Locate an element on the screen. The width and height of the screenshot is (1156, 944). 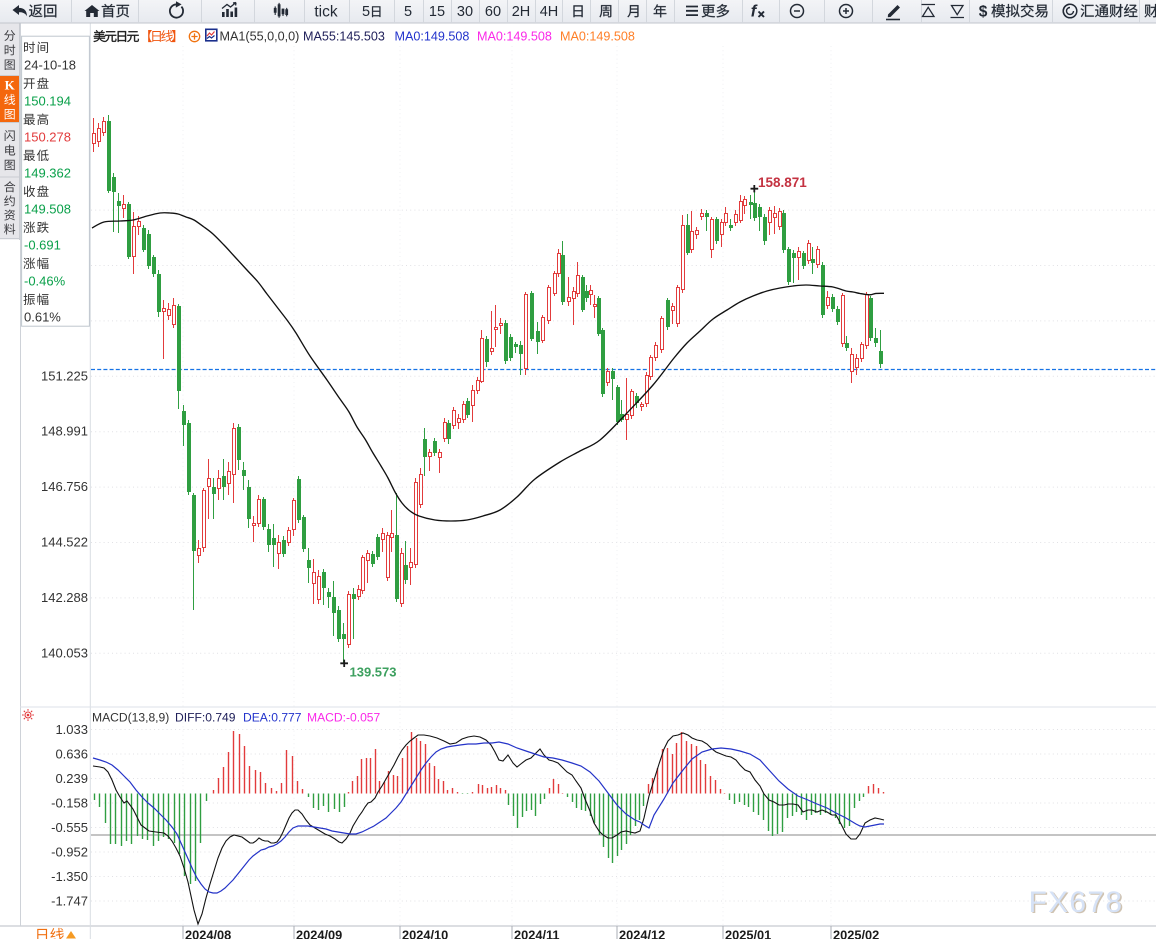
svg-text: 15 is located at coordinates (437, 12).